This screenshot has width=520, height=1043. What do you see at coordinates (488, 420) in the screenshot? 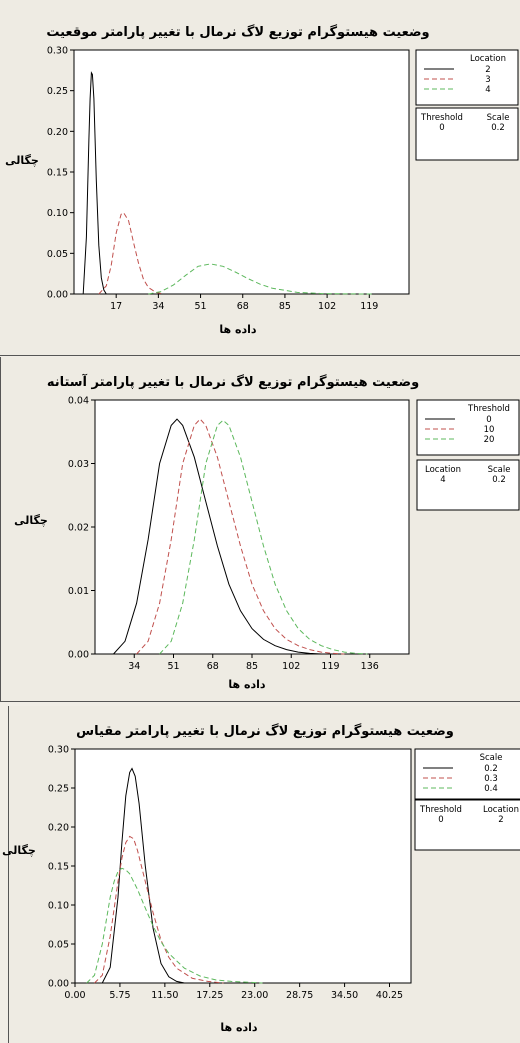
I see `legend-entry: 0` at bounding box center [488, 420].